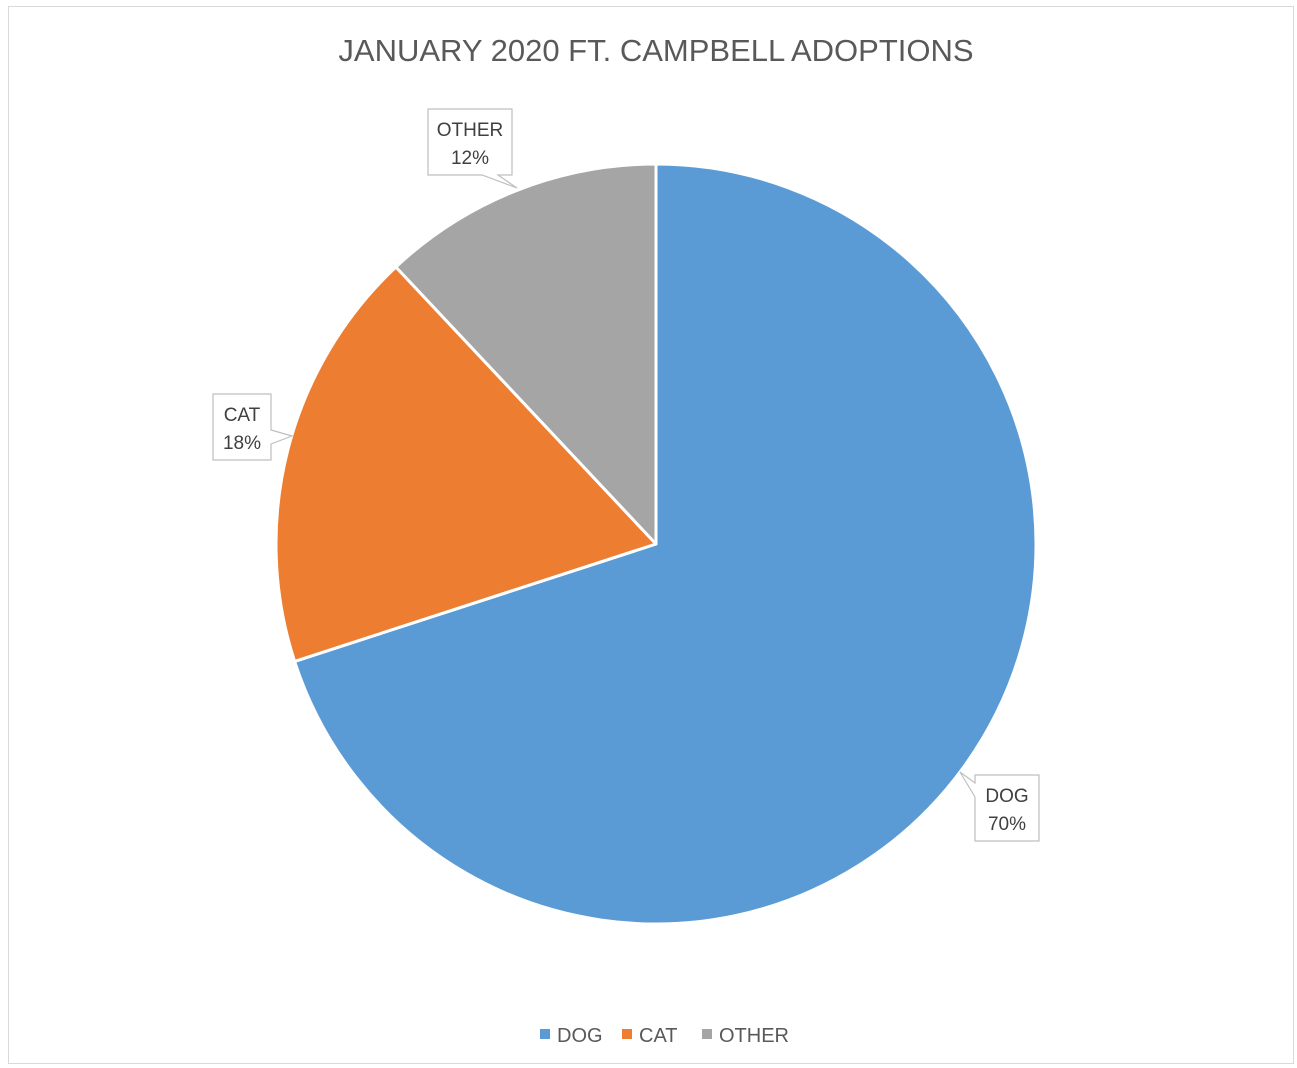 Image resolution: width=1297 pixels, height=1068 pixels. What do you see at coordinates (1006, 796) in the screenshot?
I see `data-label-category: DOG` at bounding box center [1006, 796].